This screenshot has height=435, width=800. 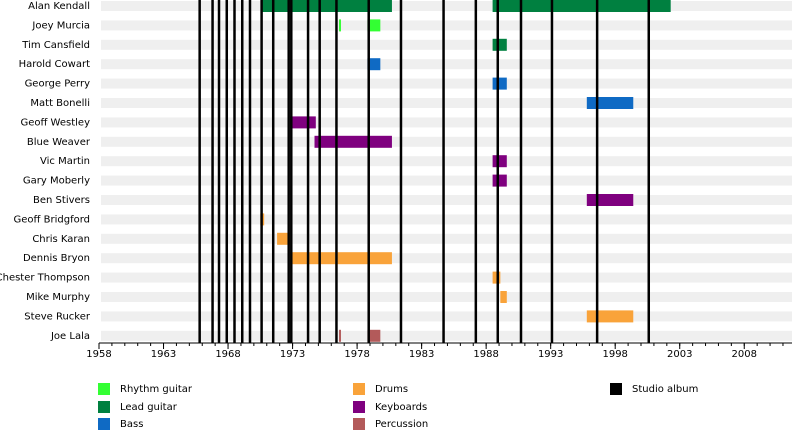 I want to click on y-tick-label: Chris Karan, so click(x=61, y=239).